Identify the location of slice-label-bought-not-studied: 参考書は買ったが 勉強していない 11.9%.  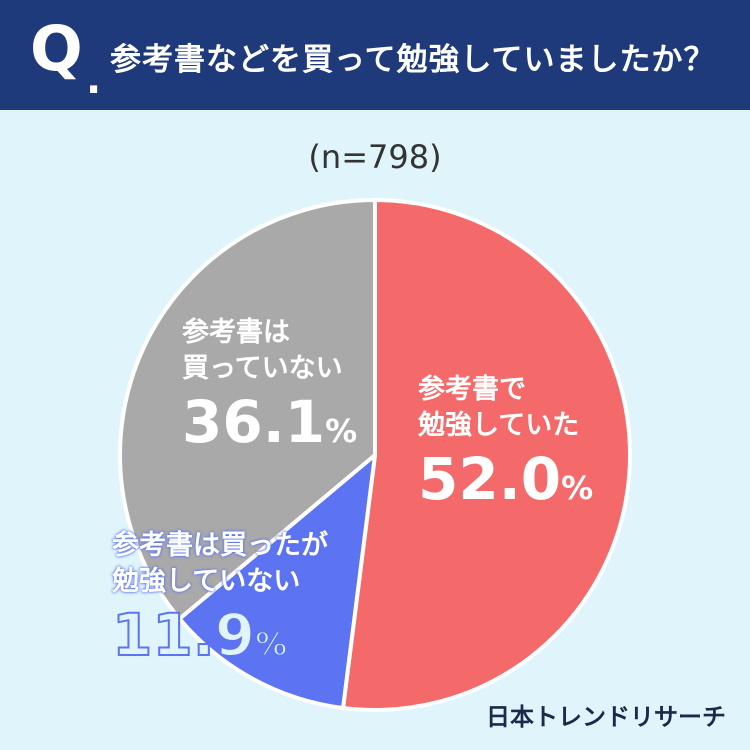
(219, 602).